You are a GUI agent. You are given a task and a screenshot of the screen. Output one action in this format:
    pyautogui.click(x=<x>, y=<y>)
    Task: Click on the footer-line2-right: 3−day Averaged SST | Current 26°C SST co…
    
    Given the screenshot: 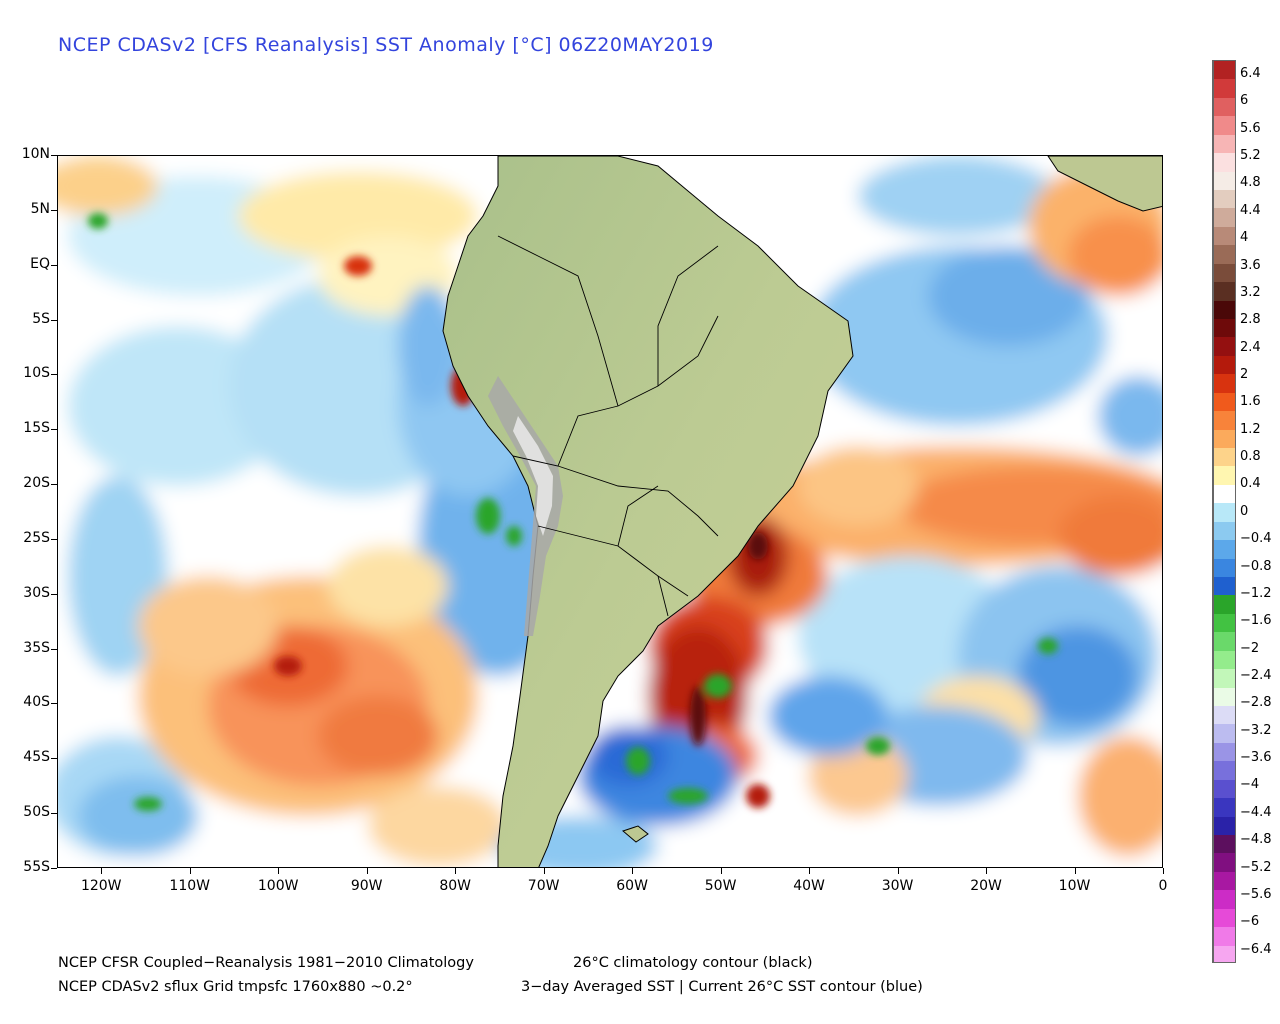 What is the action you would take?
    pyautogui.click(x=722, y=987)
    